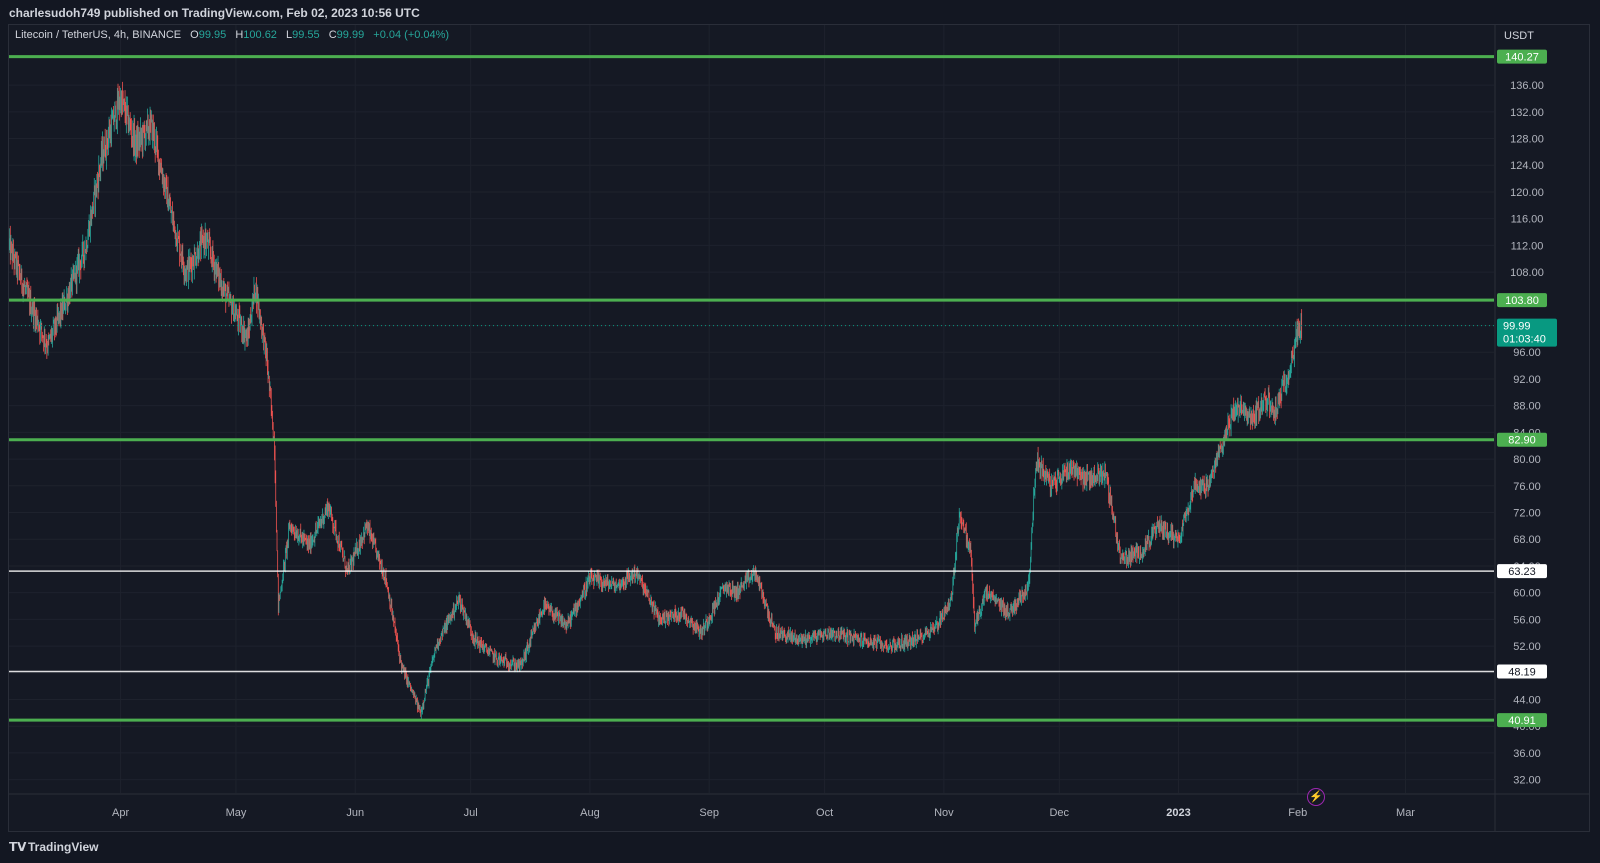  What do you see at coordinates (1527, 353) in the screenshot?
I see `y-tick-label: 96.00` at bounding box center [1527, 353].